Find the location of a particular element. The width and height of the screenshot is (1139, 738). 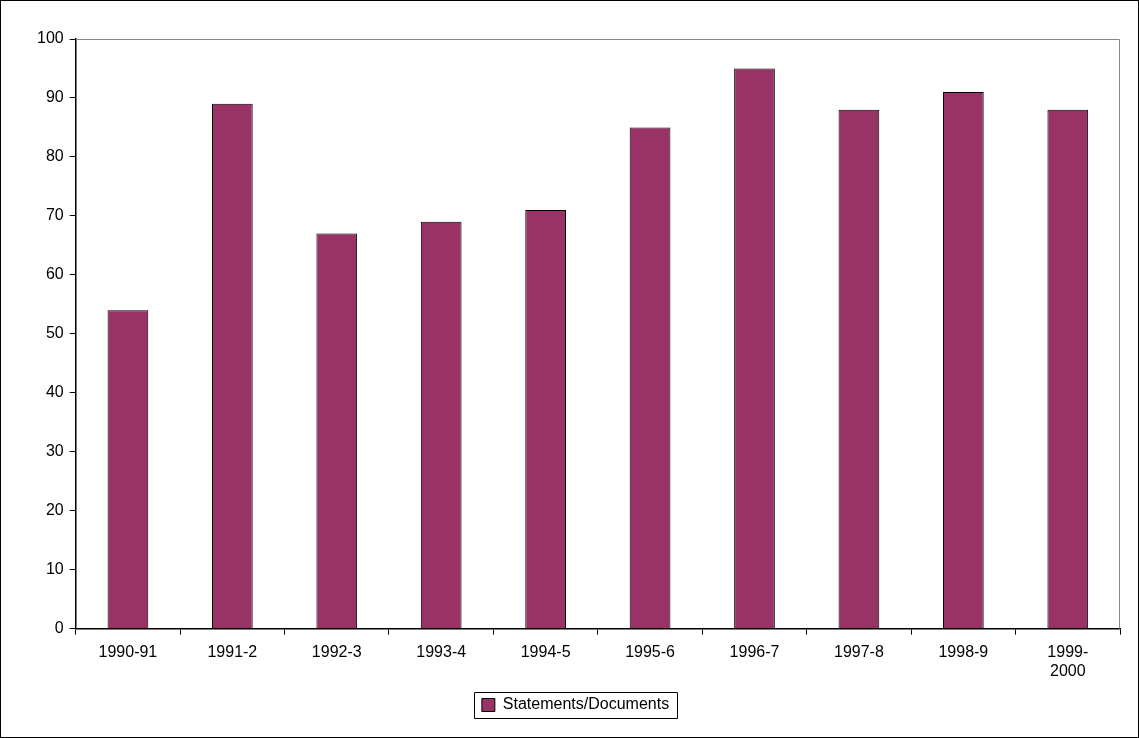

x-tick-label: 1998-9 is located at coordinates (963, 651).